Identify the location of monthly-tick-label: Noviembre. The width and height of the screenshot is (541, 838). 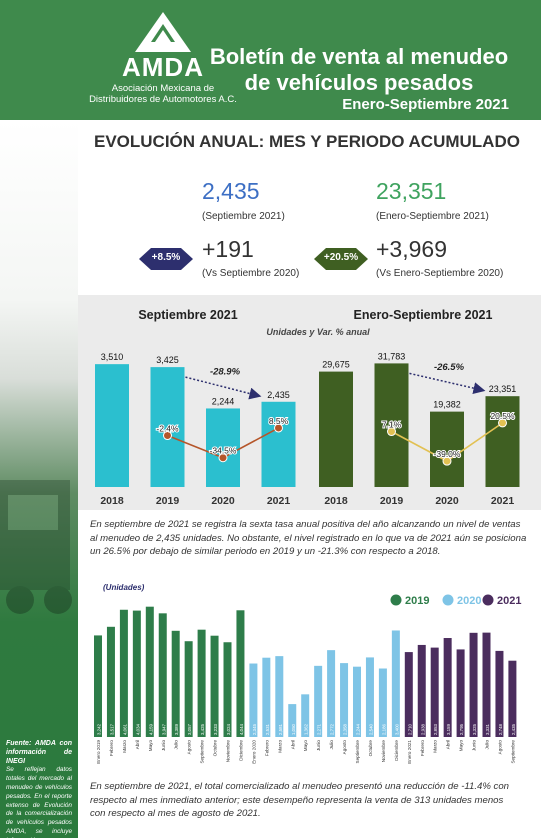
(383, 751).